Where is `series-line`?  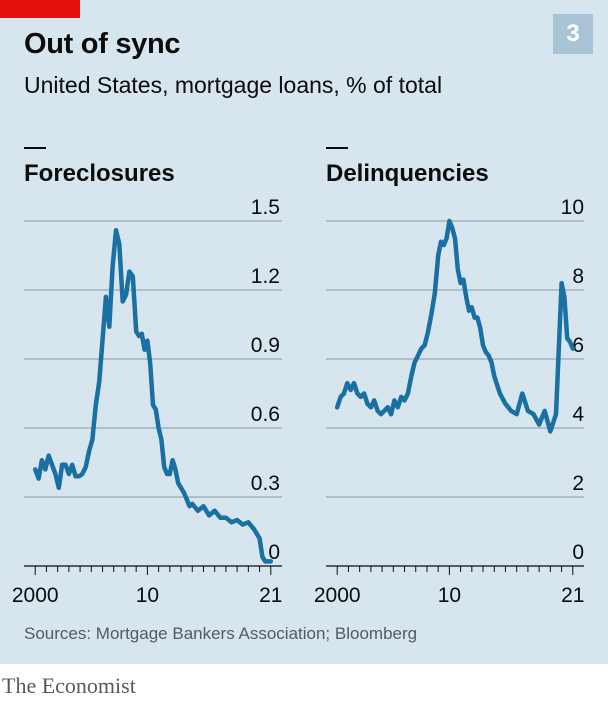 series-line is located at coordinates (455, 326).